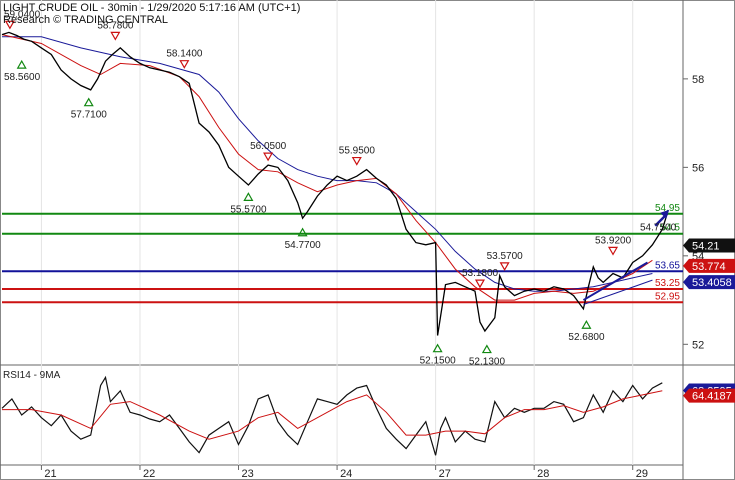 The height and width of the screenshot is (480, 735). Describe the element at coordinates (115, 25) in the screenshot. I see `pivot-value-label: 58.7800` at that location.